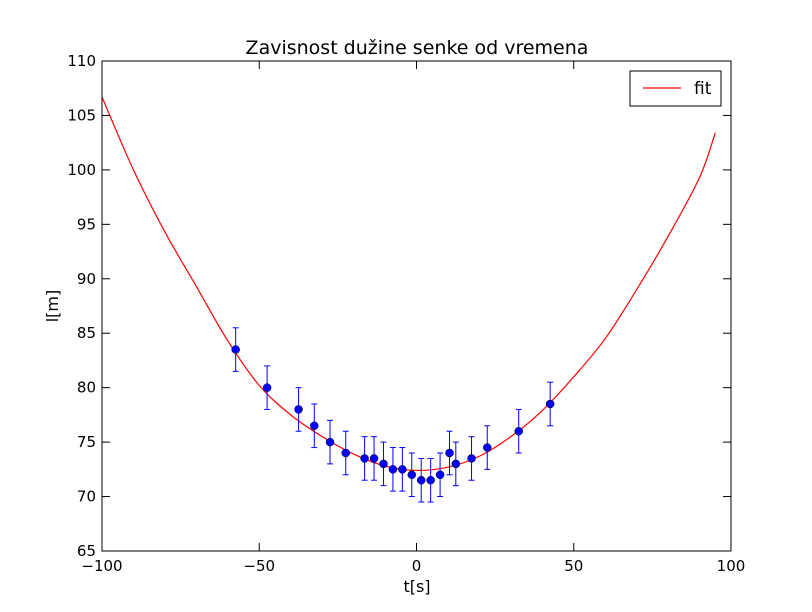 The height and width of the screenshot is (612, 812). What do you see at coordinates (81, 115) in the screenshot?
I see `y-tick-label: 105` at bounding box center [81, 115].